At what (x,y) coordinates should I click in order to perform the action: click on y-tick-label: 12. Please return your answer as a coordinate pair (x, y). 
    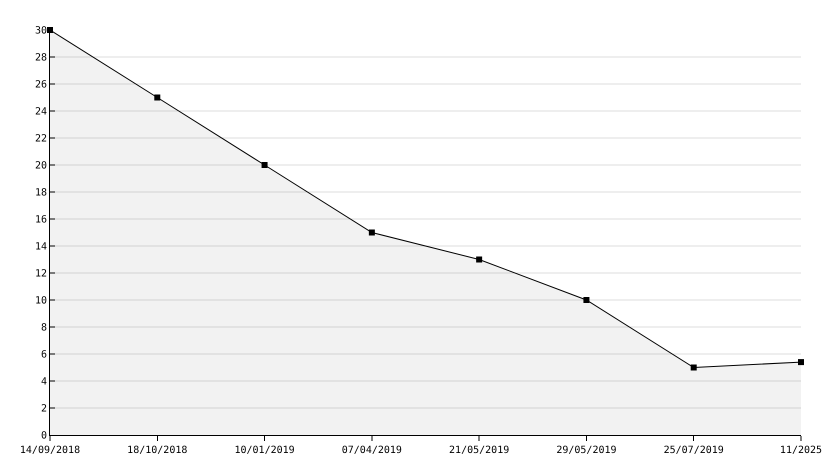
    Looking at the image, I should click on (40, 274).